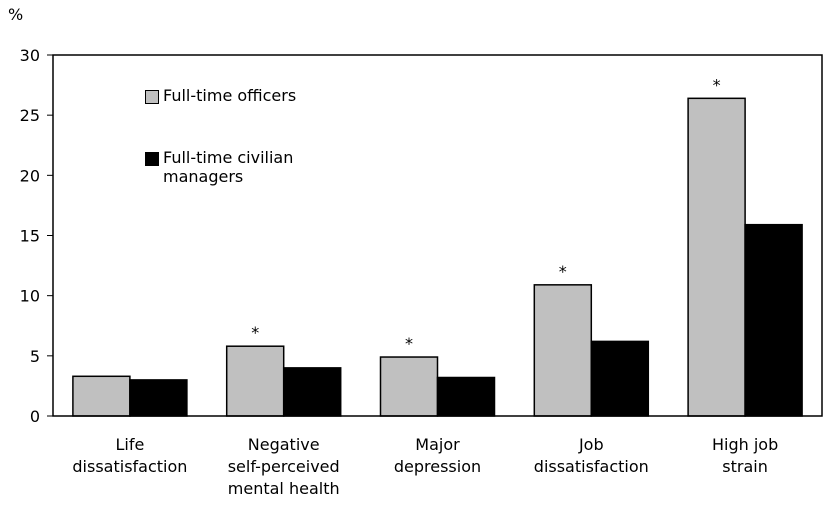  What do you see at coordinates (230, 95) in the screenshot?
I see `legend-label: Full-time officers` at bounding box center [230, 95].